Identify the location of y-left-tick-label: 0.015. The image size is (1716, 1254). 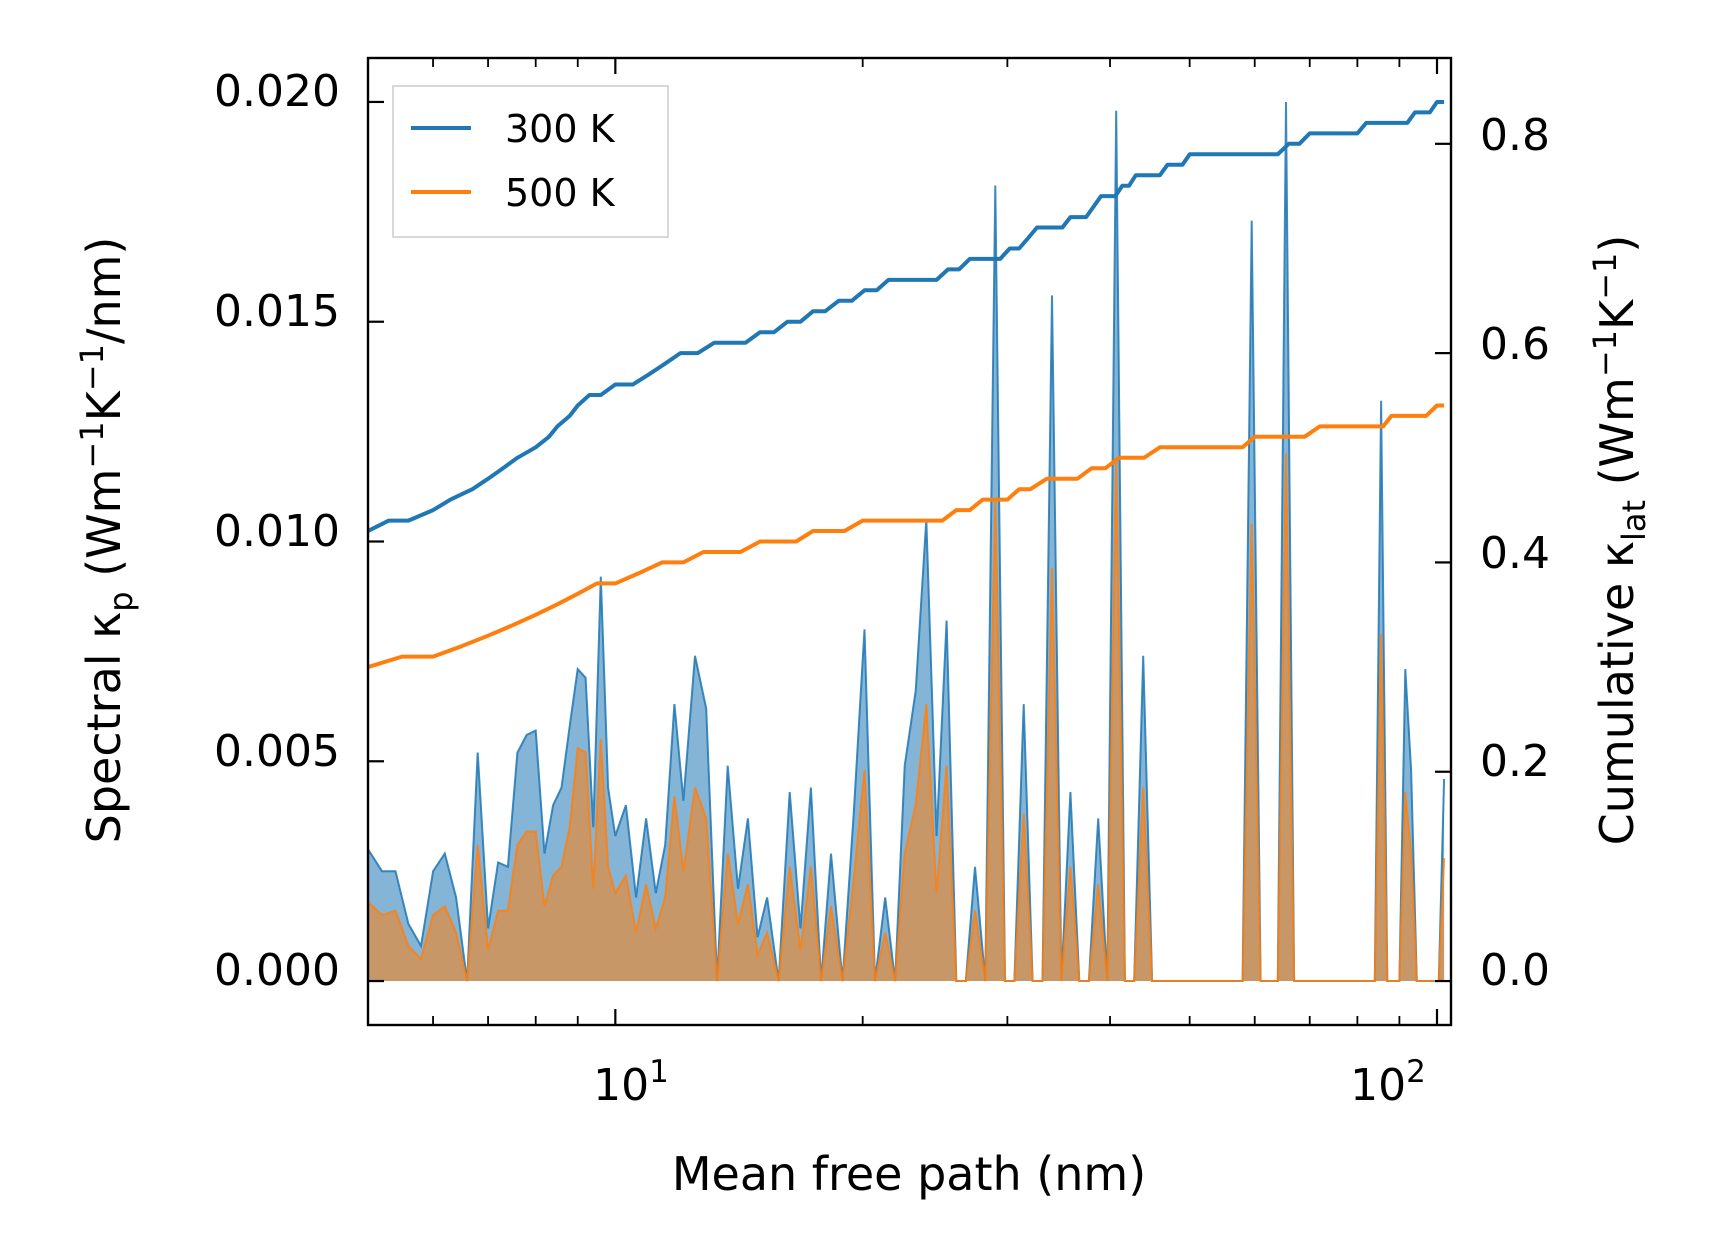
(277, 311).